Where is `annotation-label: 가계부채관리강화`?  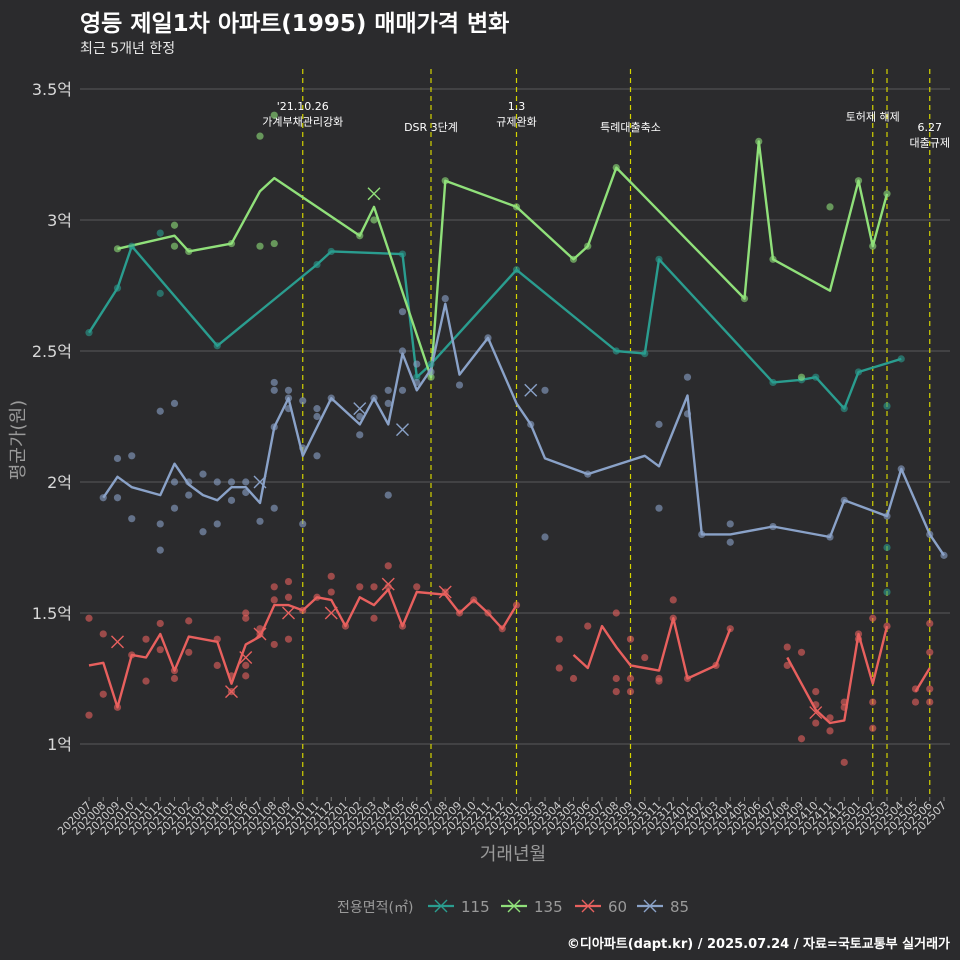 annotation-label: 가계부채관리강화 is located at coordinates (302, 122).